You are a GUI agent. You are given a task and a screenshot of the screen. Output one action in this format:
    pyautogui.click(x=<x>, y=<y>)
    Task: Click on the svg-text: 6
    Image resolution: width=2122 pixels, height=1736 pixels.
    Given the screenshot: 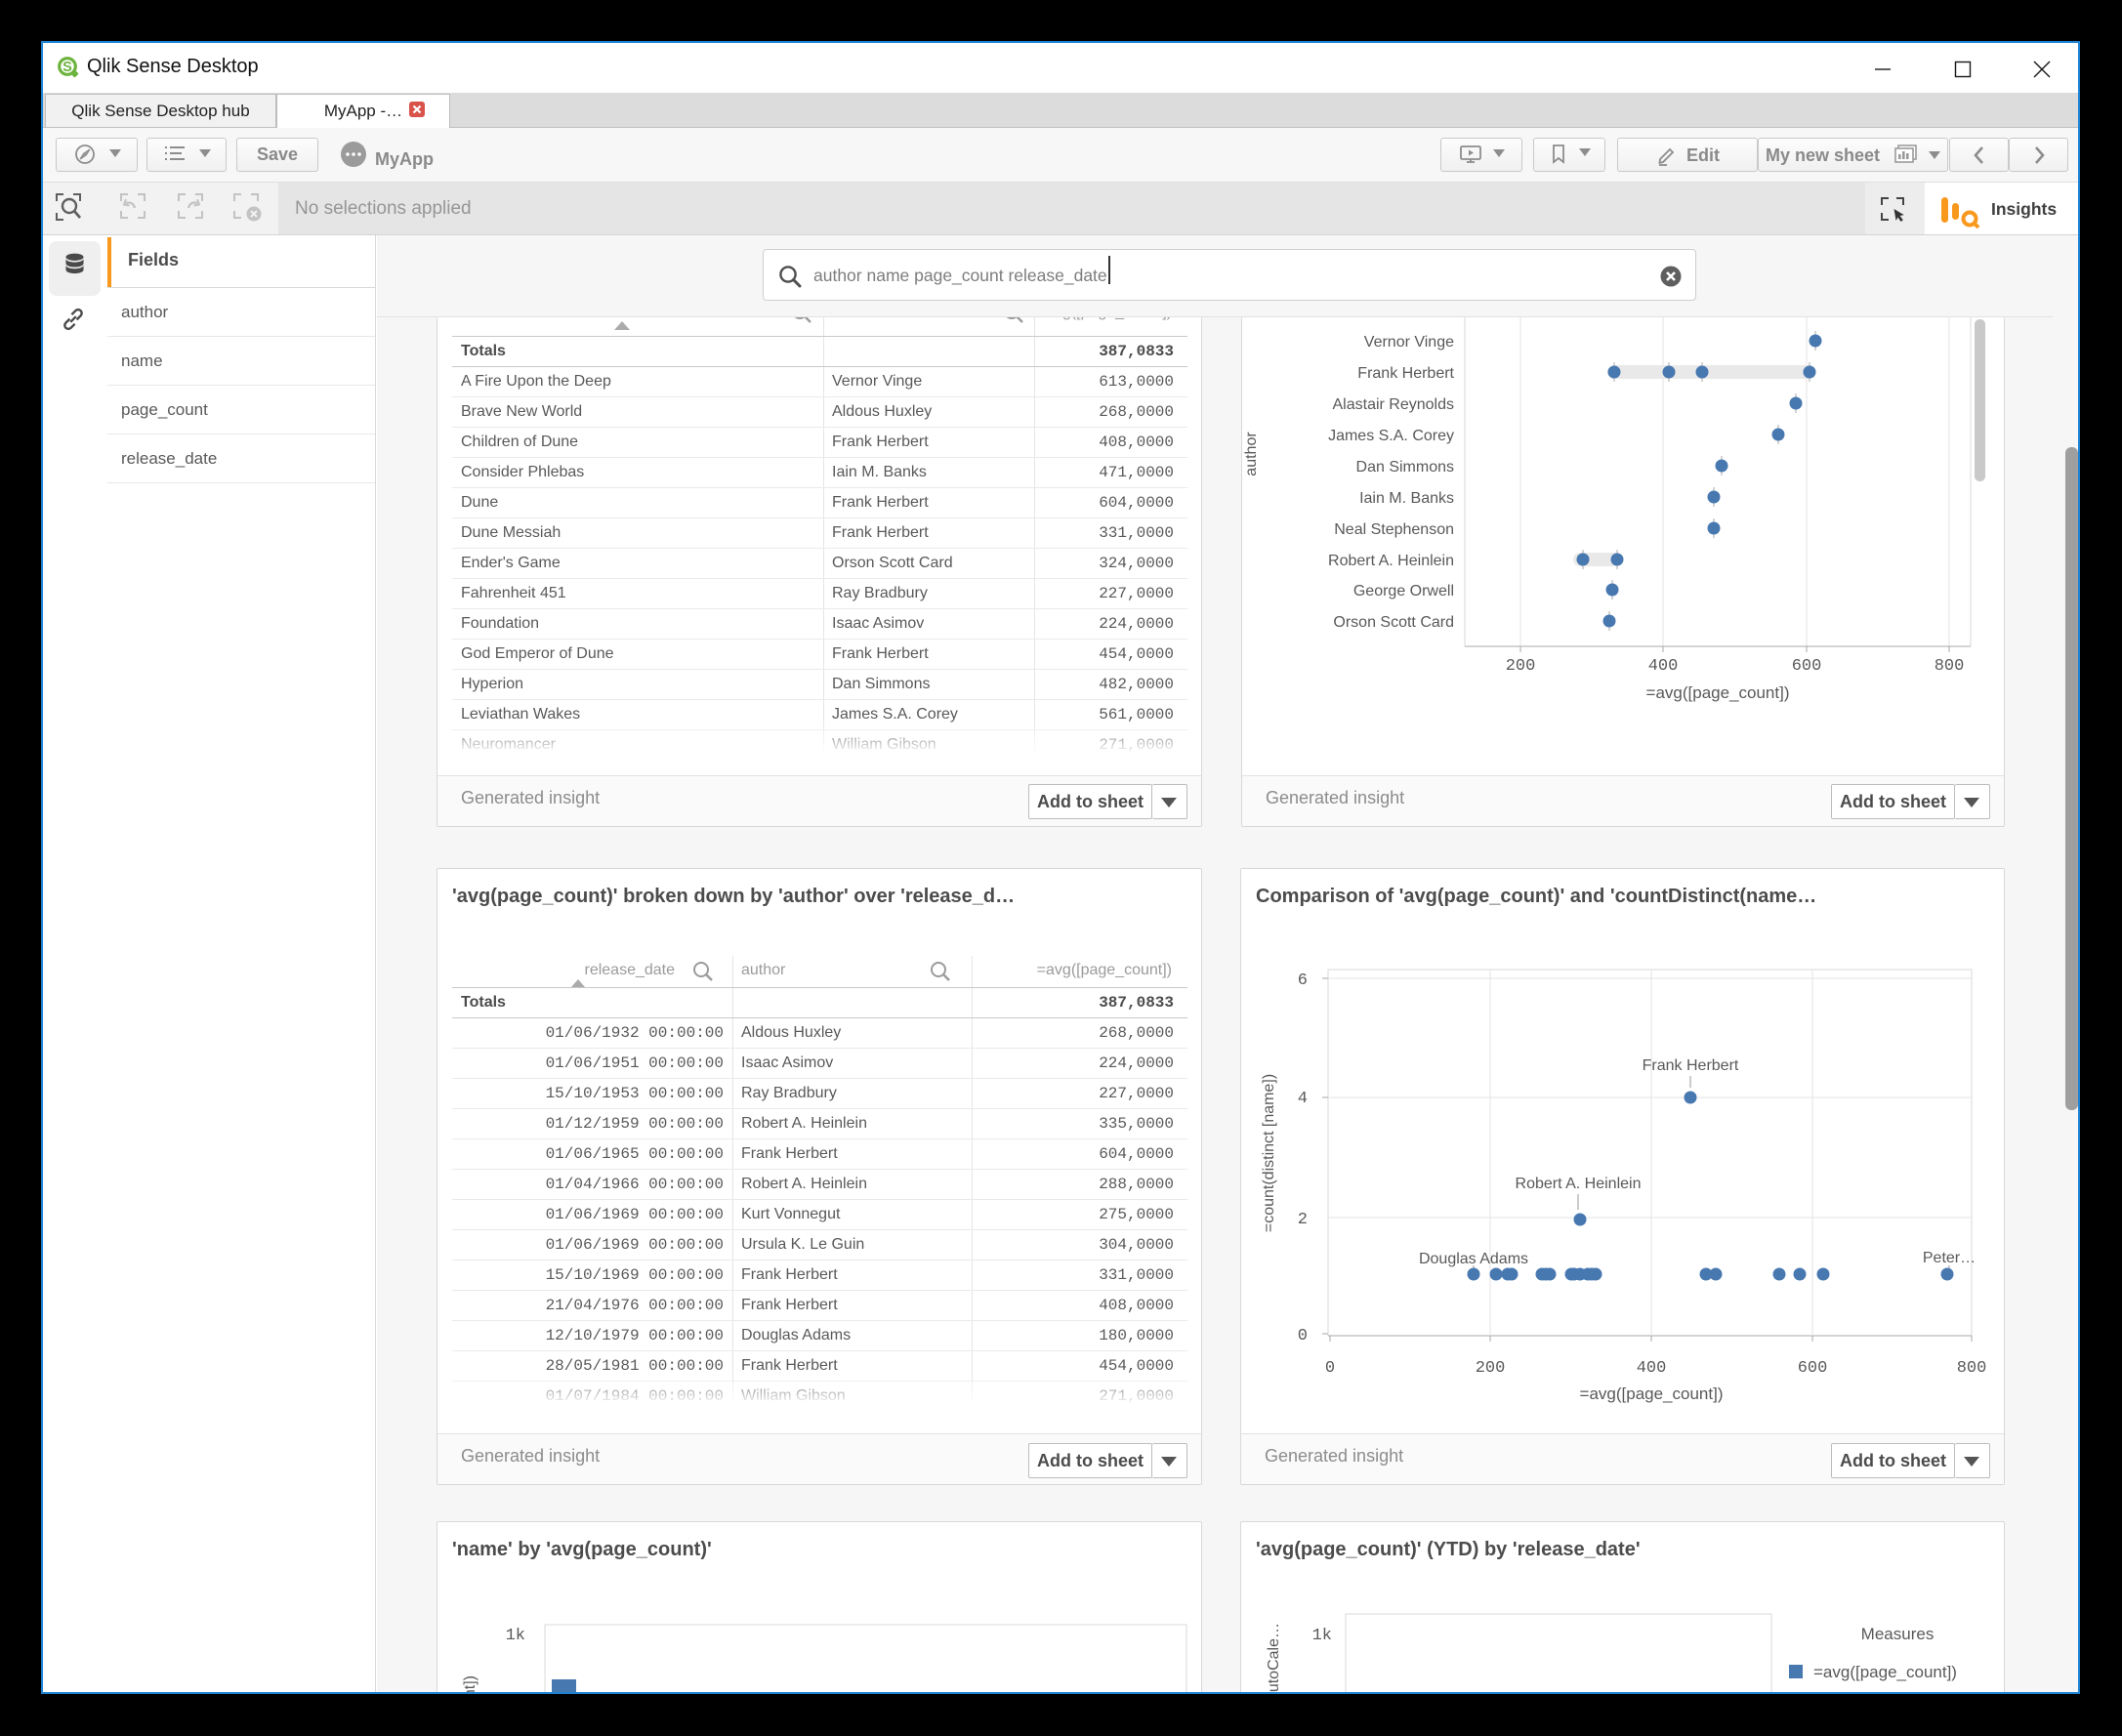 What is the action you would take?
    pyautogui.click(x=1303, y=981)
    